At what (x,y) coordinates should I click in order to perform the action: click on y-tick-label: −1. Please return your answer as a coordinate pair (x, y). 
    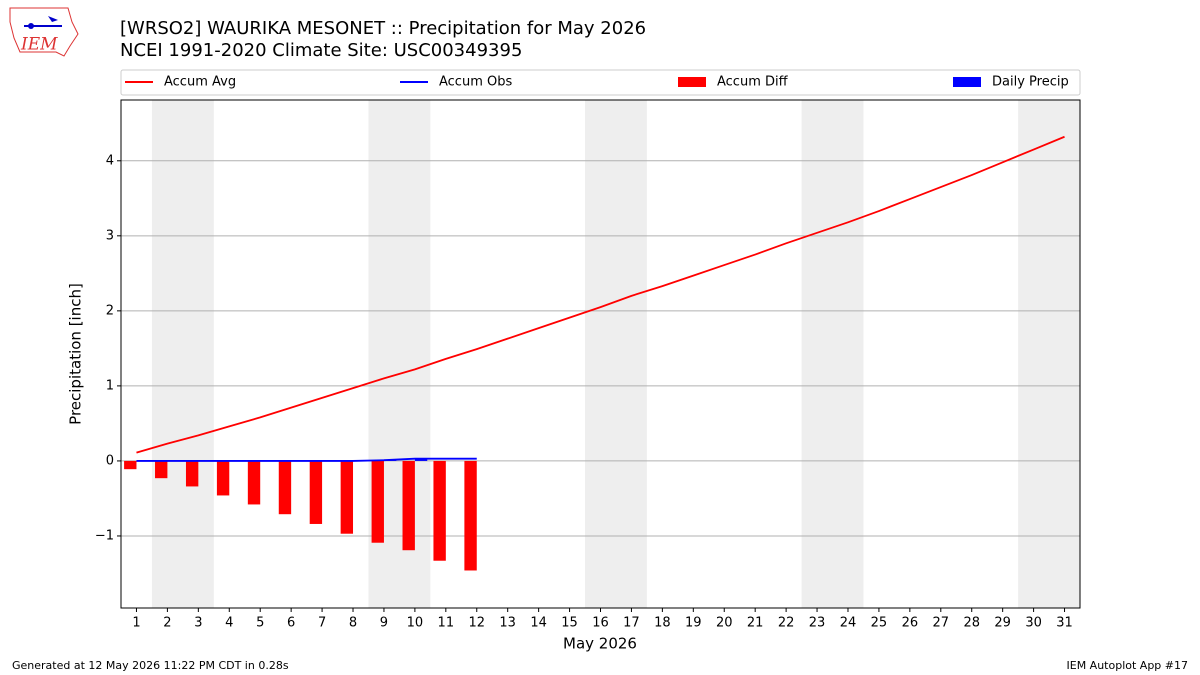
    Looking at the image, I should click on (104, 535).